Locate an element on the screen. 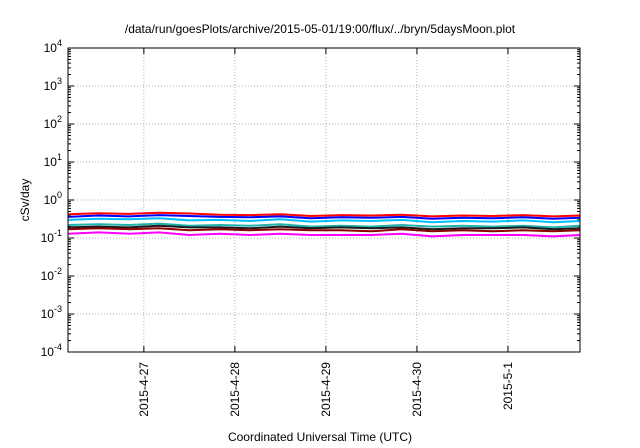 The height and width of the screenshot is (448, 640). x-axis-label: Coordinated Universal Time (UTC) is located at coordinates (320, 437).